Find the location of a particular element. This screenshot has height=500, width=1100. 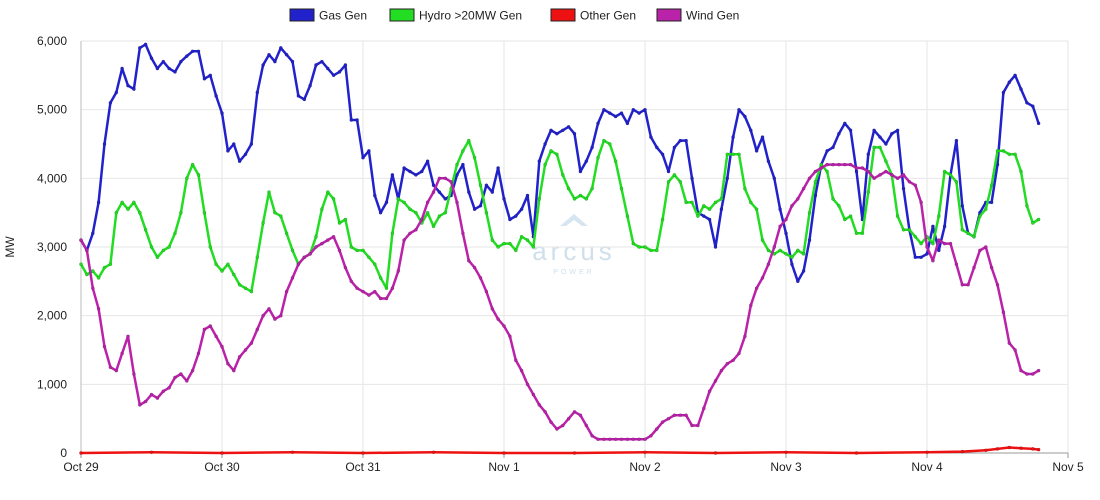

watermark: arcus POWER is located at coordinates (572, 245).